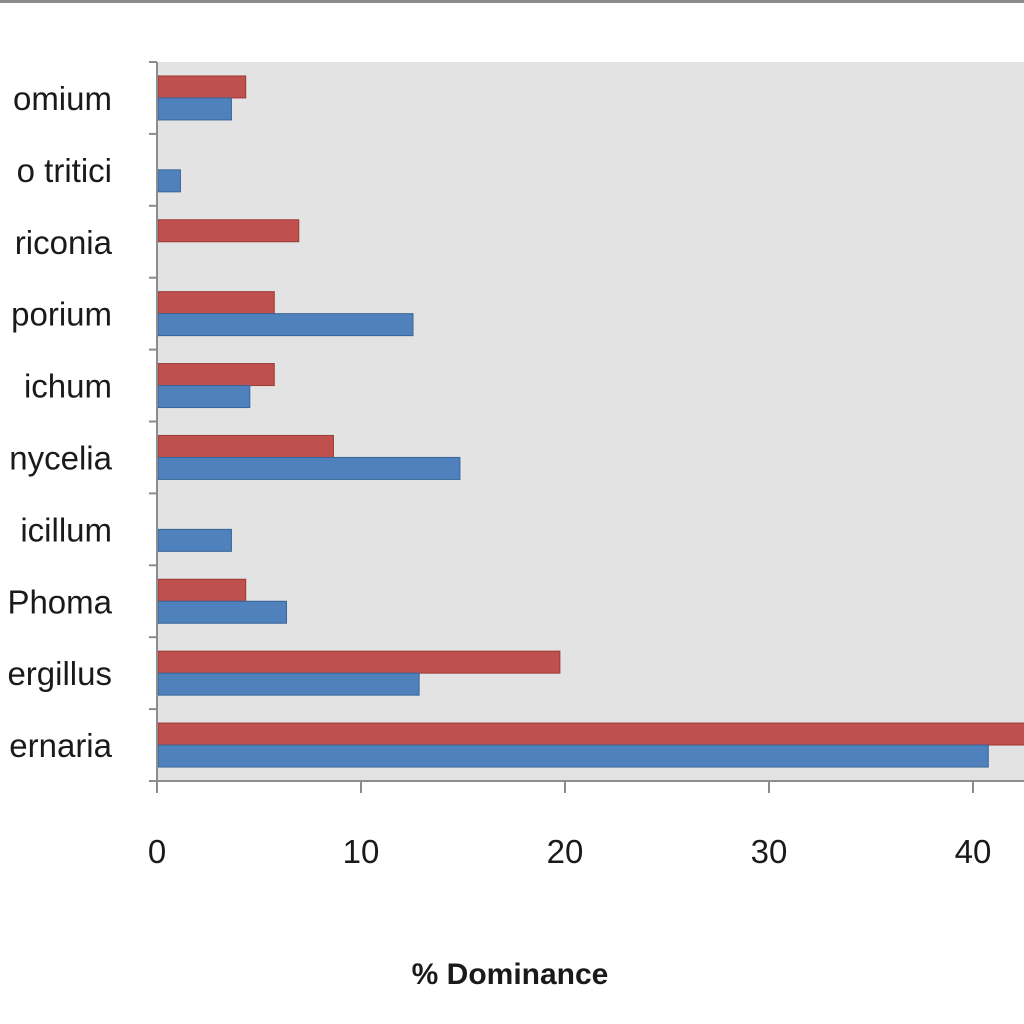  Describe the element at coordinates (769, 851) in the screenshot. I see `x-tick-label: 30` at that location.